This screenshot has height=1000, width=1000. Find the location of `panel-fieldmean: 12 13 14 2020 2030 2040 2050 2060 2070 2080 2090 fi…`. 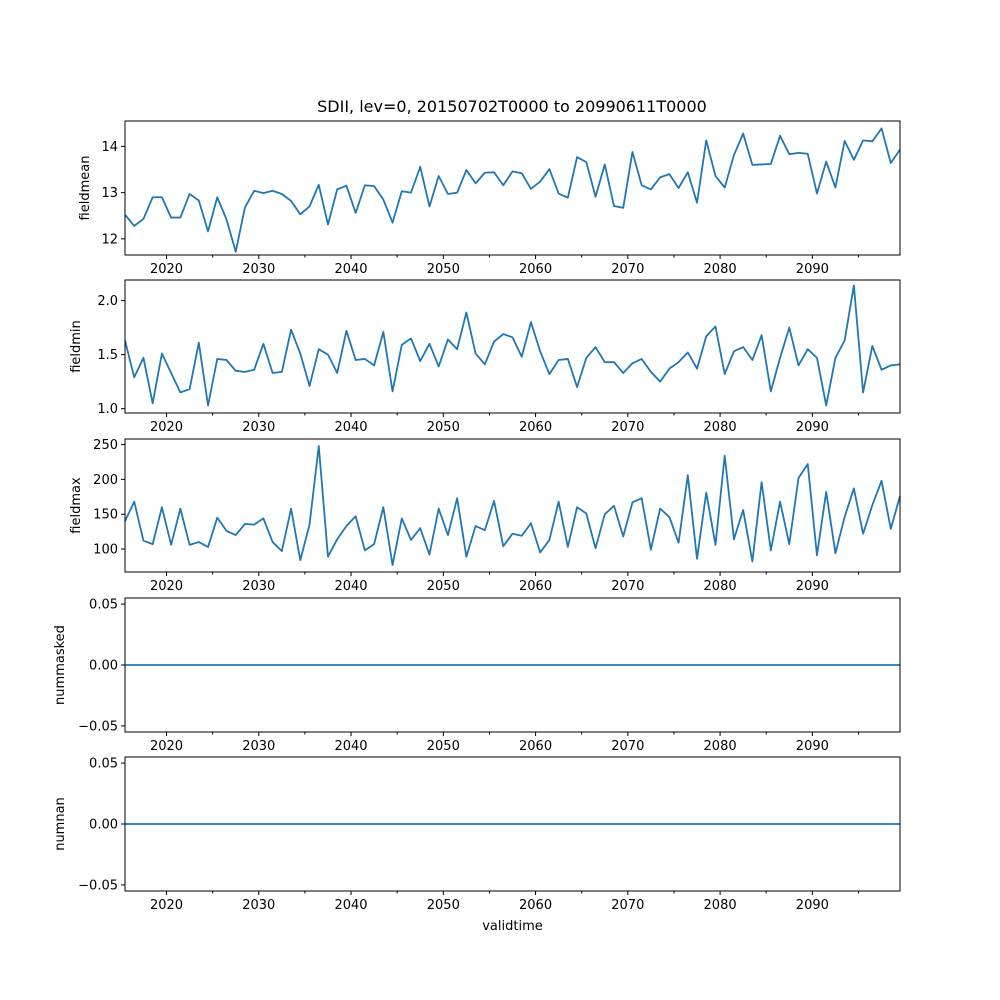

panel-fieldmean: 12 13 14 2020 2030 2040 2050 2060 2070 2080 2090 fi… is located at coordinates (489, 198).